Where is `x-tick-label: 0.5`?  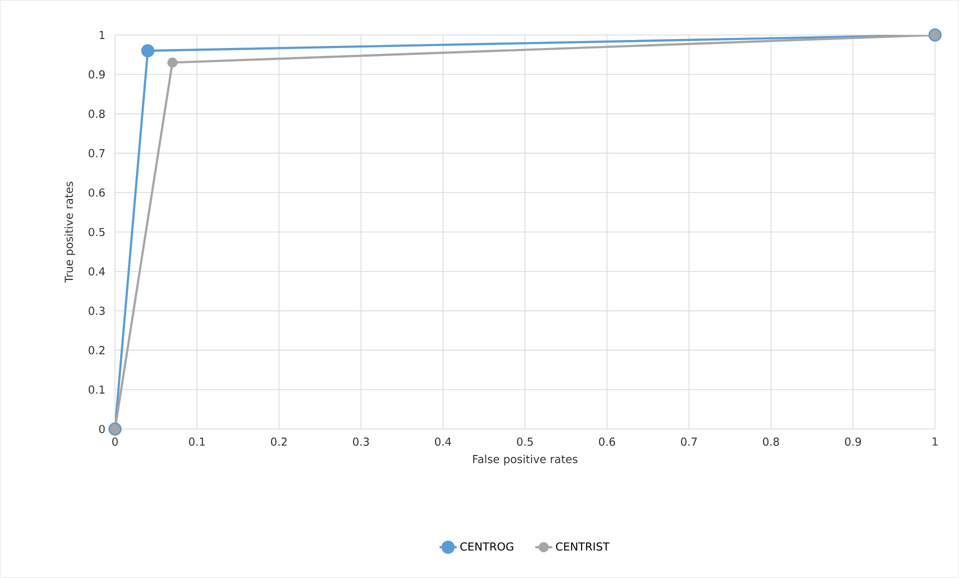 x-tick-label: 0.5 is located at coordinates (524, 442).